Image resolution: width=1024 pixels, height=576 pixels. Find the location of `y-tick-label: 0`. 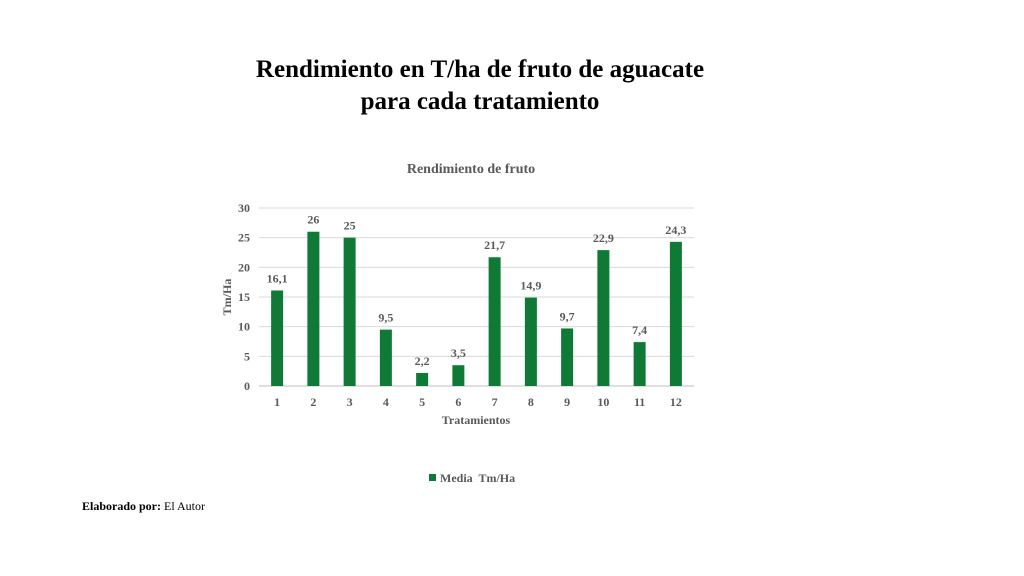

y-tick-label: 0 is located at coordinates (247, 386).